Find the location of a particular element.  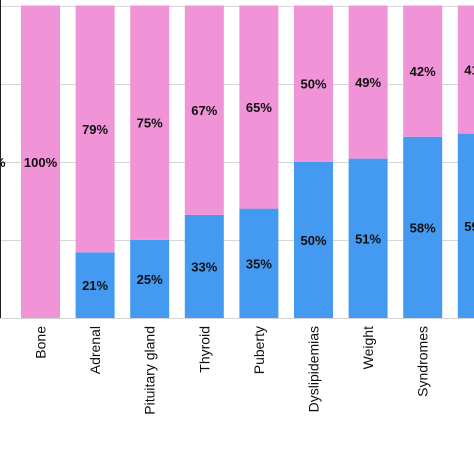

data-label-0-6: 51% is located at coordinates (368, 238).